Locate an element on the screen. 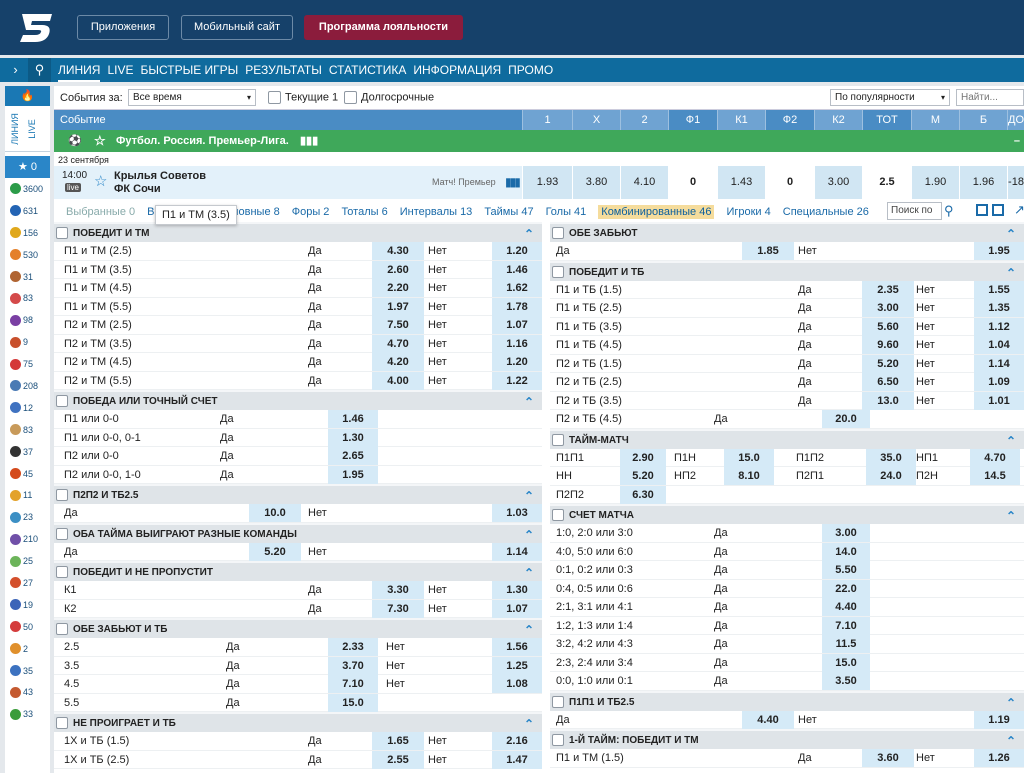 This screenshot has height=773, width=1024. odds-value: 14.5 is located at coordinates (995, 476).